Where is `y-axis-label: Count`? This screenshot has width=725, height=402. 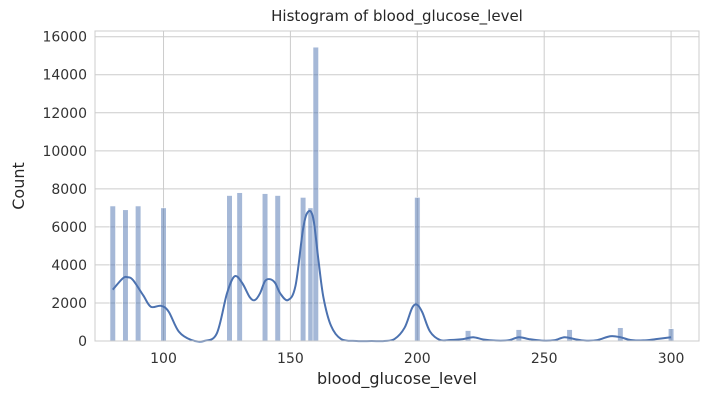
y-axis-label: Count is located at coordinates (18, 186).